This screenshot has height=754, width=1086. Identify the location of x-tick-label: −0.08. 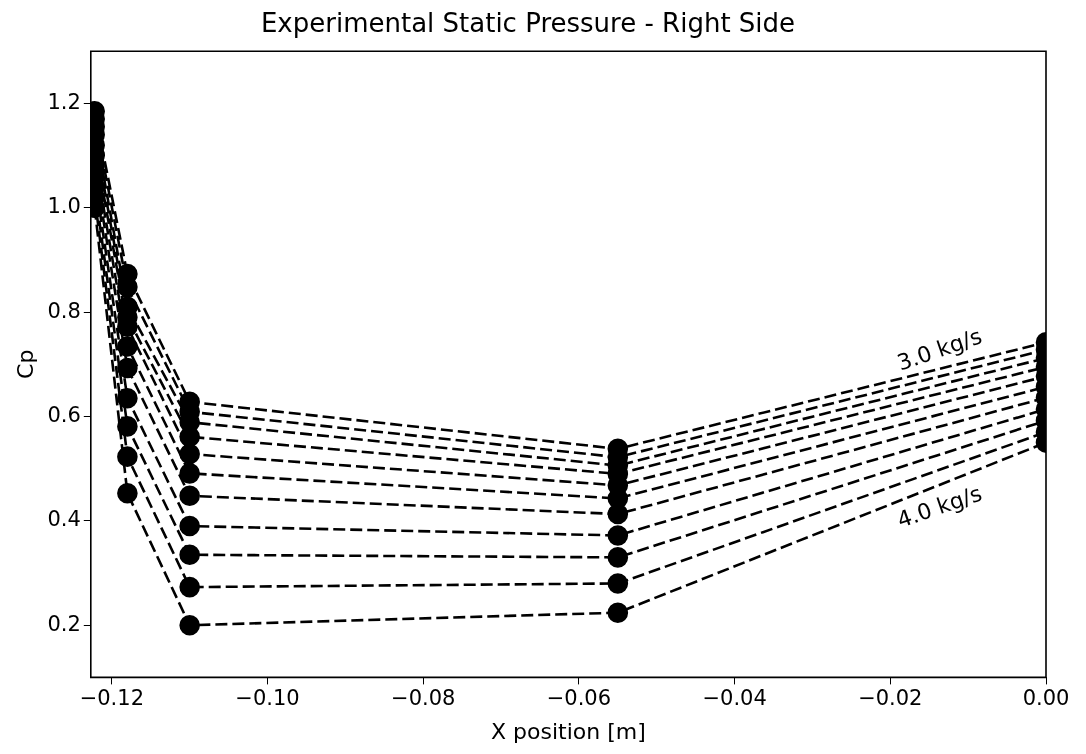
(423, 698).